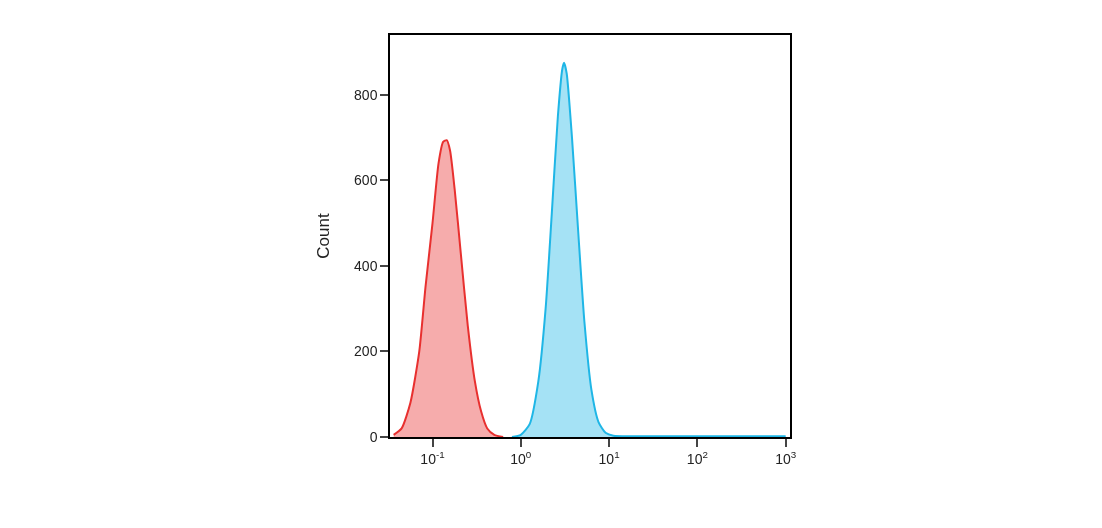 The image size is (1102, 528). I want to click on x-tick-label: 10$^{2}$, so click(697, 457).